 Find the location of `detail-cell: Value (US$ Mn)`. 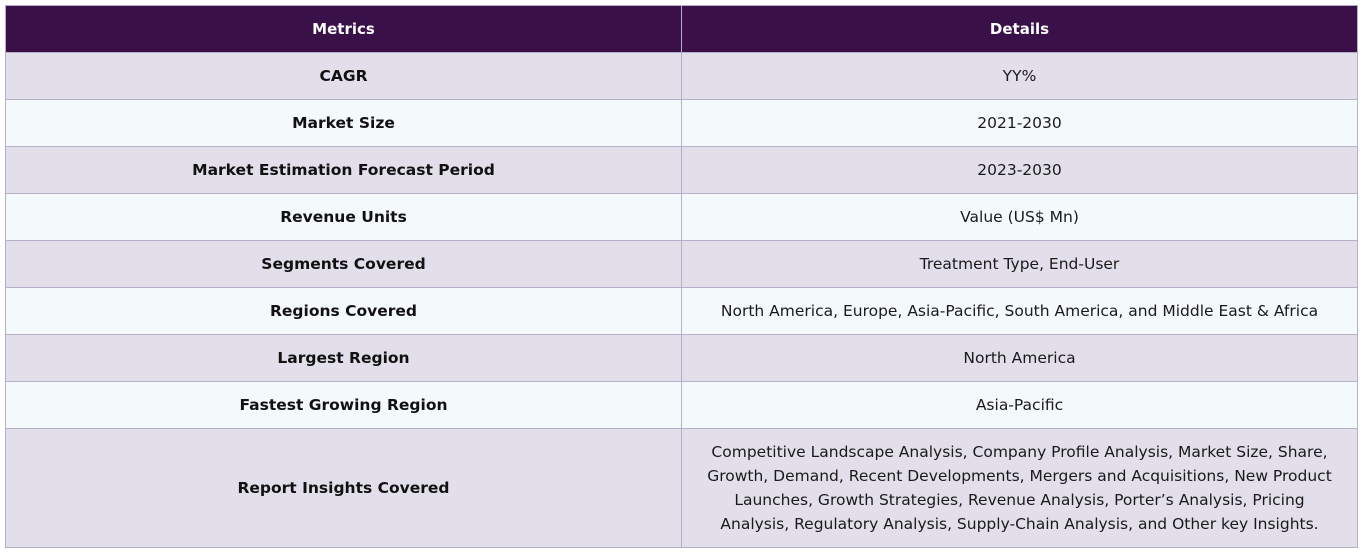

detail-cell: Value (US$ Mn) is located at coordinates (1019, 217).